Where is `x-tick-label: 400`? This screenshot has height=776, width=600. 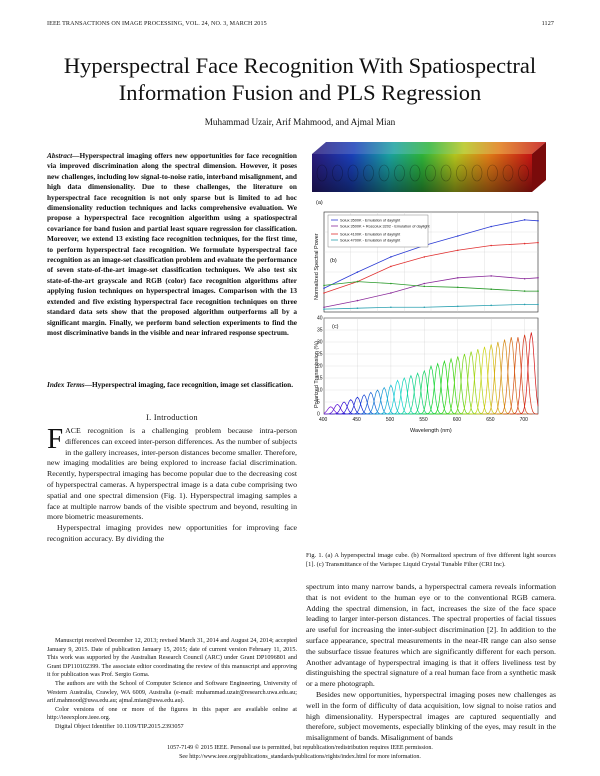
x-tick-label: 400 is located at coordinates (323, 420).